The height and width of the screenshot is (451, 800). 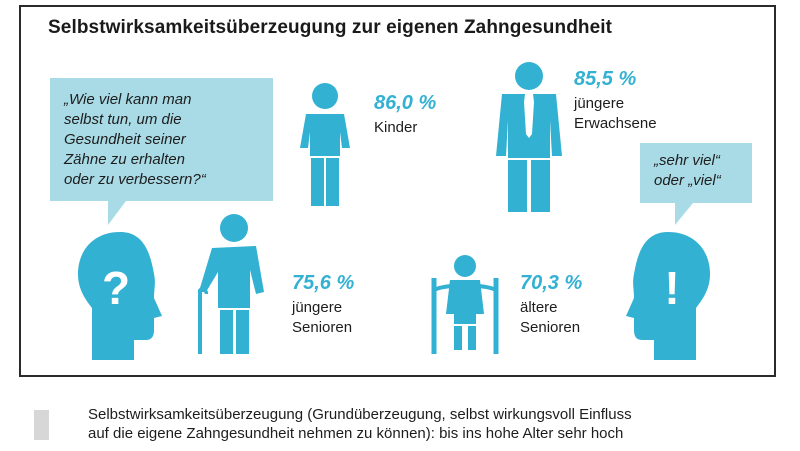 What do you see at coordinates (684, 214) in the screenshot?
I see `answer-bubble-tail` at bounding box center [684, 214].